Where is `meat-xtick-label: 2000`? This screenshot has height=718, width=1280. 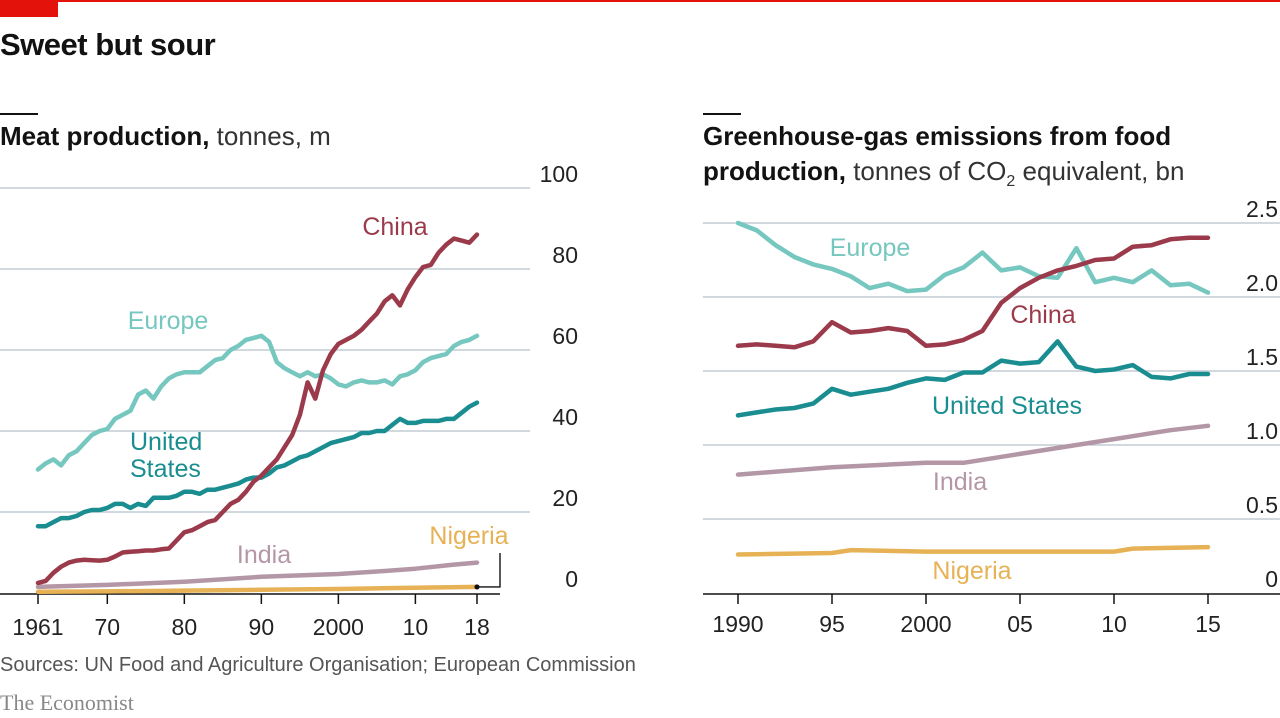
meat-xtick-label: 2000 is located at coordinates (338, 627).